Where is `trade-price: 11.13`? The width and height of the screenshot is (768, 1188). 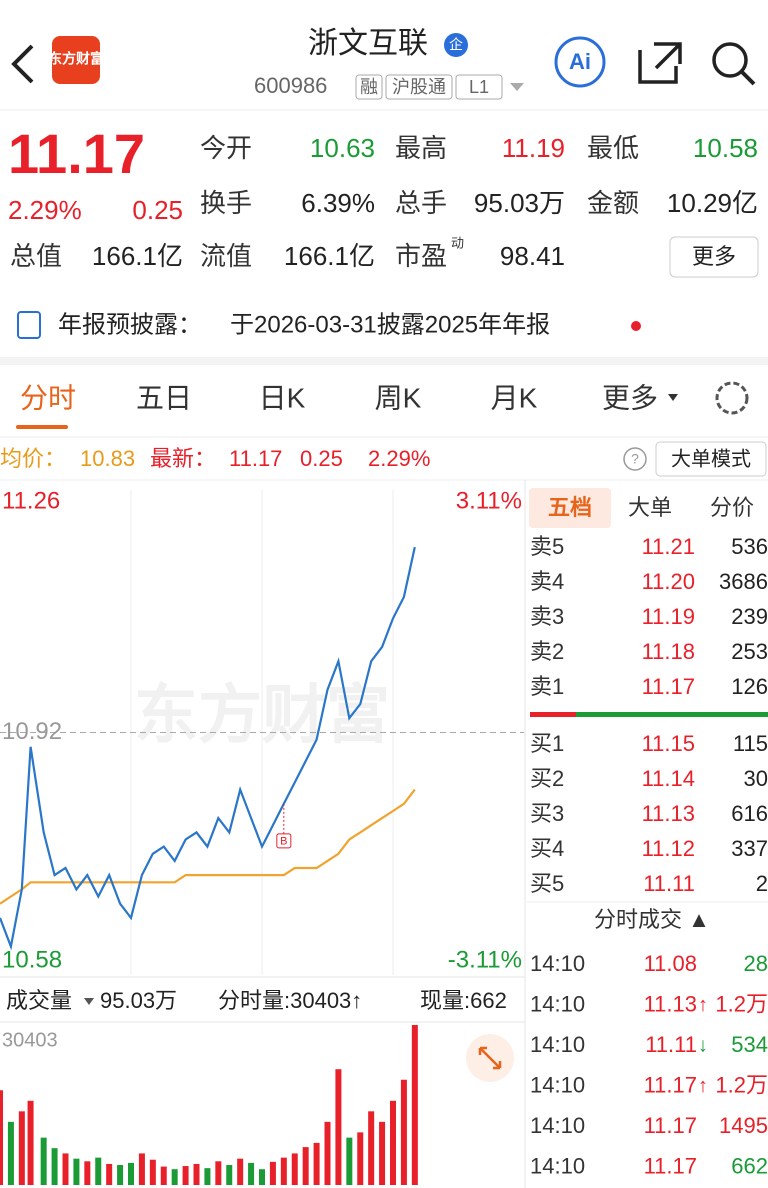 trade-price: 11.13 is located at coordinates (670, 1003).